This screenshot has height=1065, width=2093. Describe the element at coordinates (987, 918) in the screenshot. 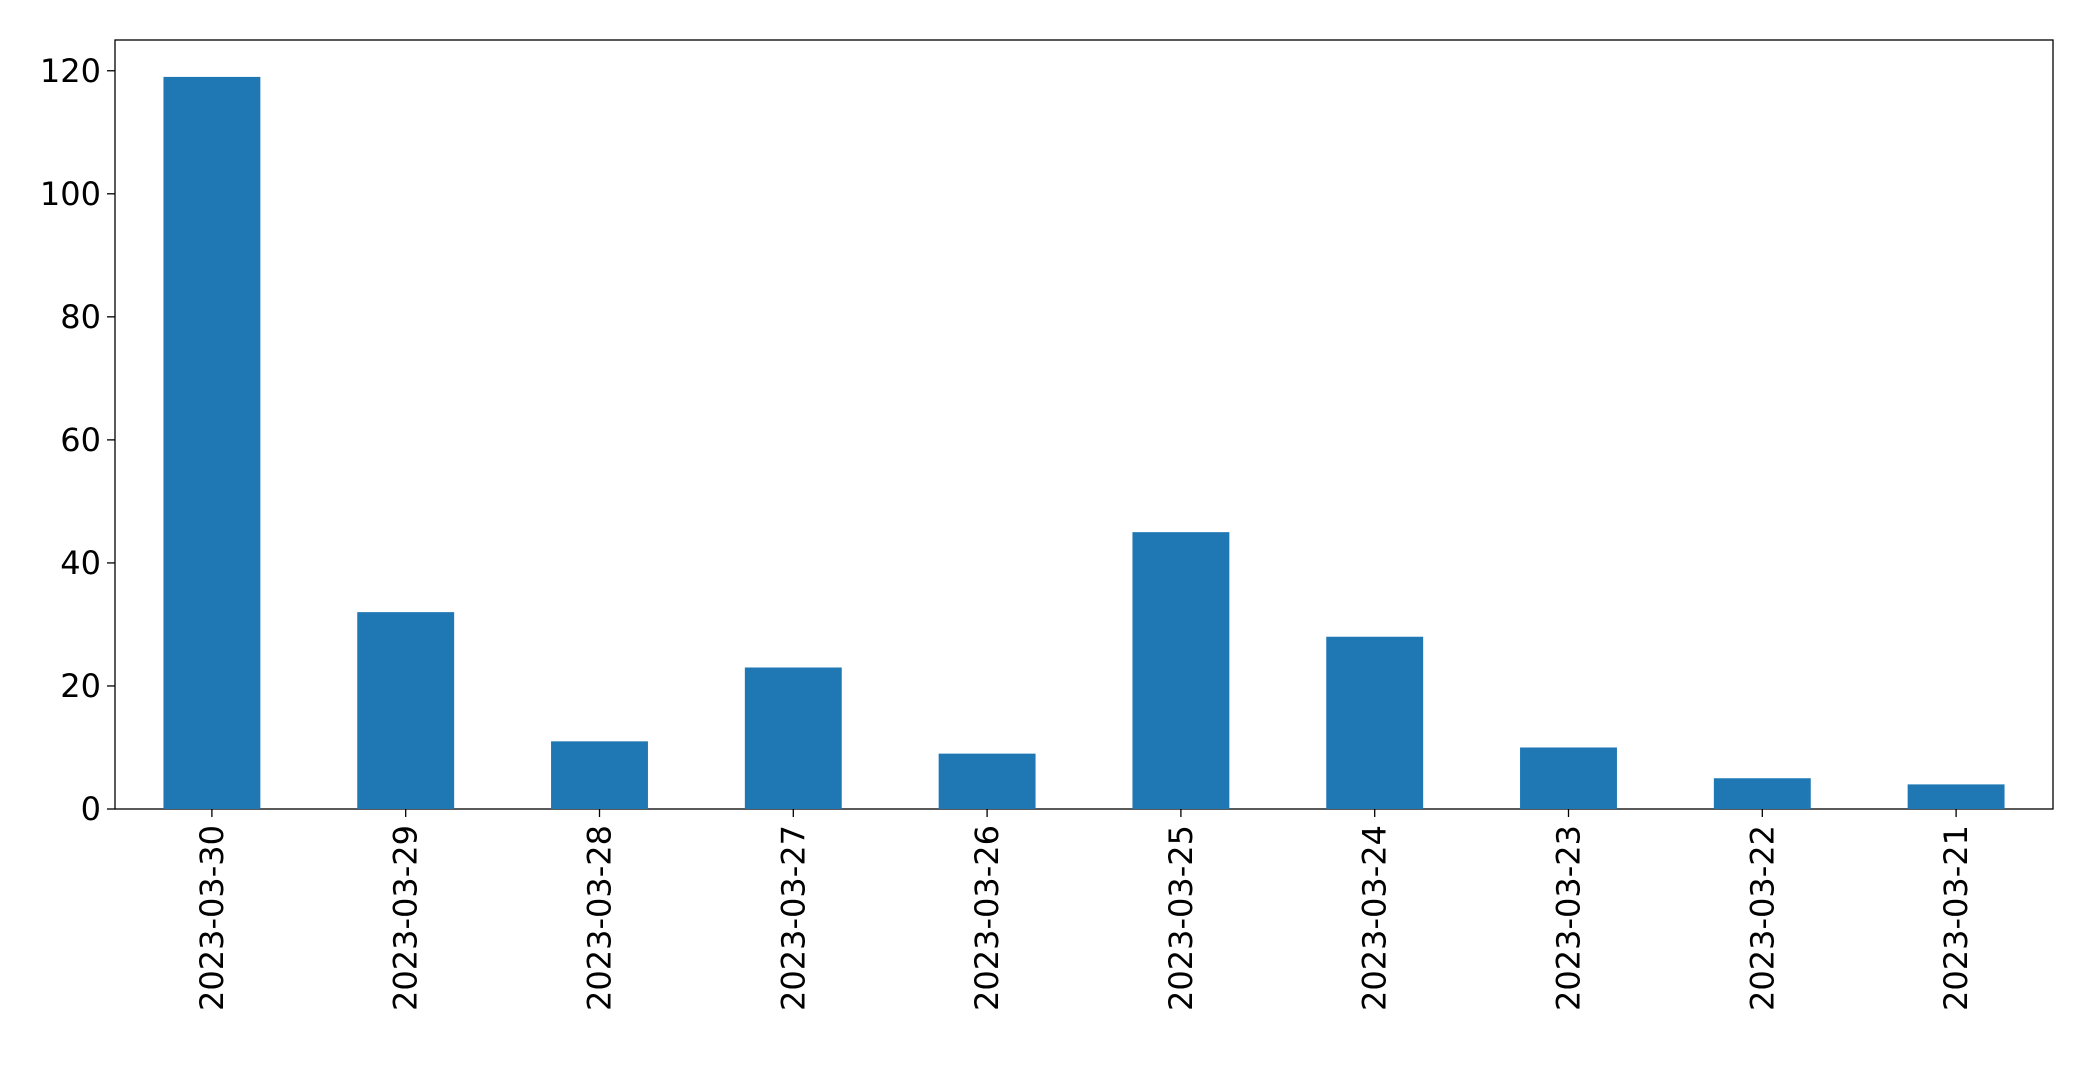

I see `x-tick-label: 2023-03-26` at that location.